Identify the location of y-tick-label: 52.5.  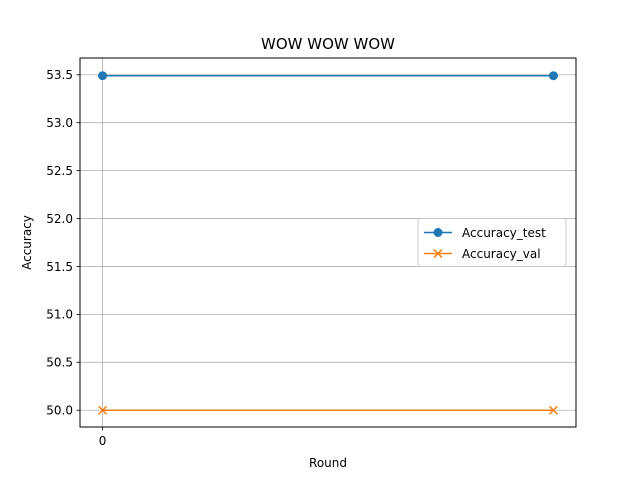
(59, 171).